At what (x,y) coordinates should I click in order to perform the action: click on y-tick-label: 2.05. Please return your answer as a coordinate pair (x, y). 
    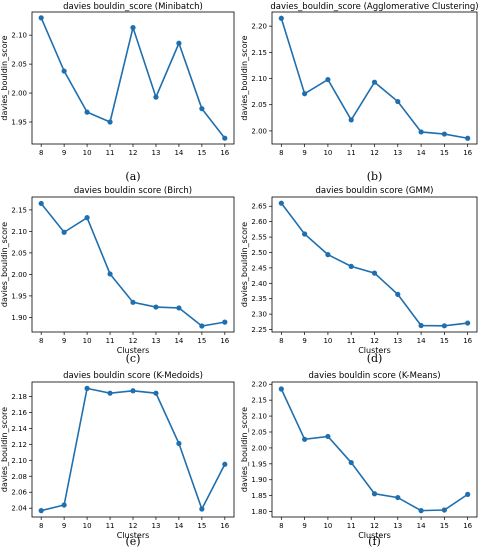
    Looking at the image, I should click on (259, 105).